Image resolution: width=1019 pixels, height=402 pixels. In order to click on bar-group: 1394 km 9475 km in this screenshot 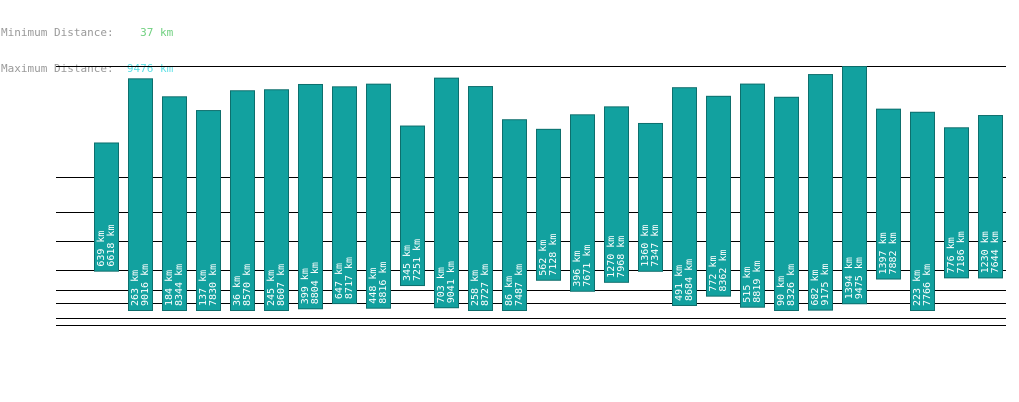, I will do `click(854, 185)`.